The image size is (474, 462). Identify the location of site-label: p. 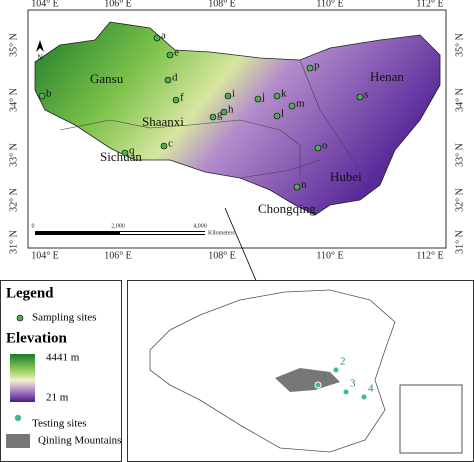
(317, 66).